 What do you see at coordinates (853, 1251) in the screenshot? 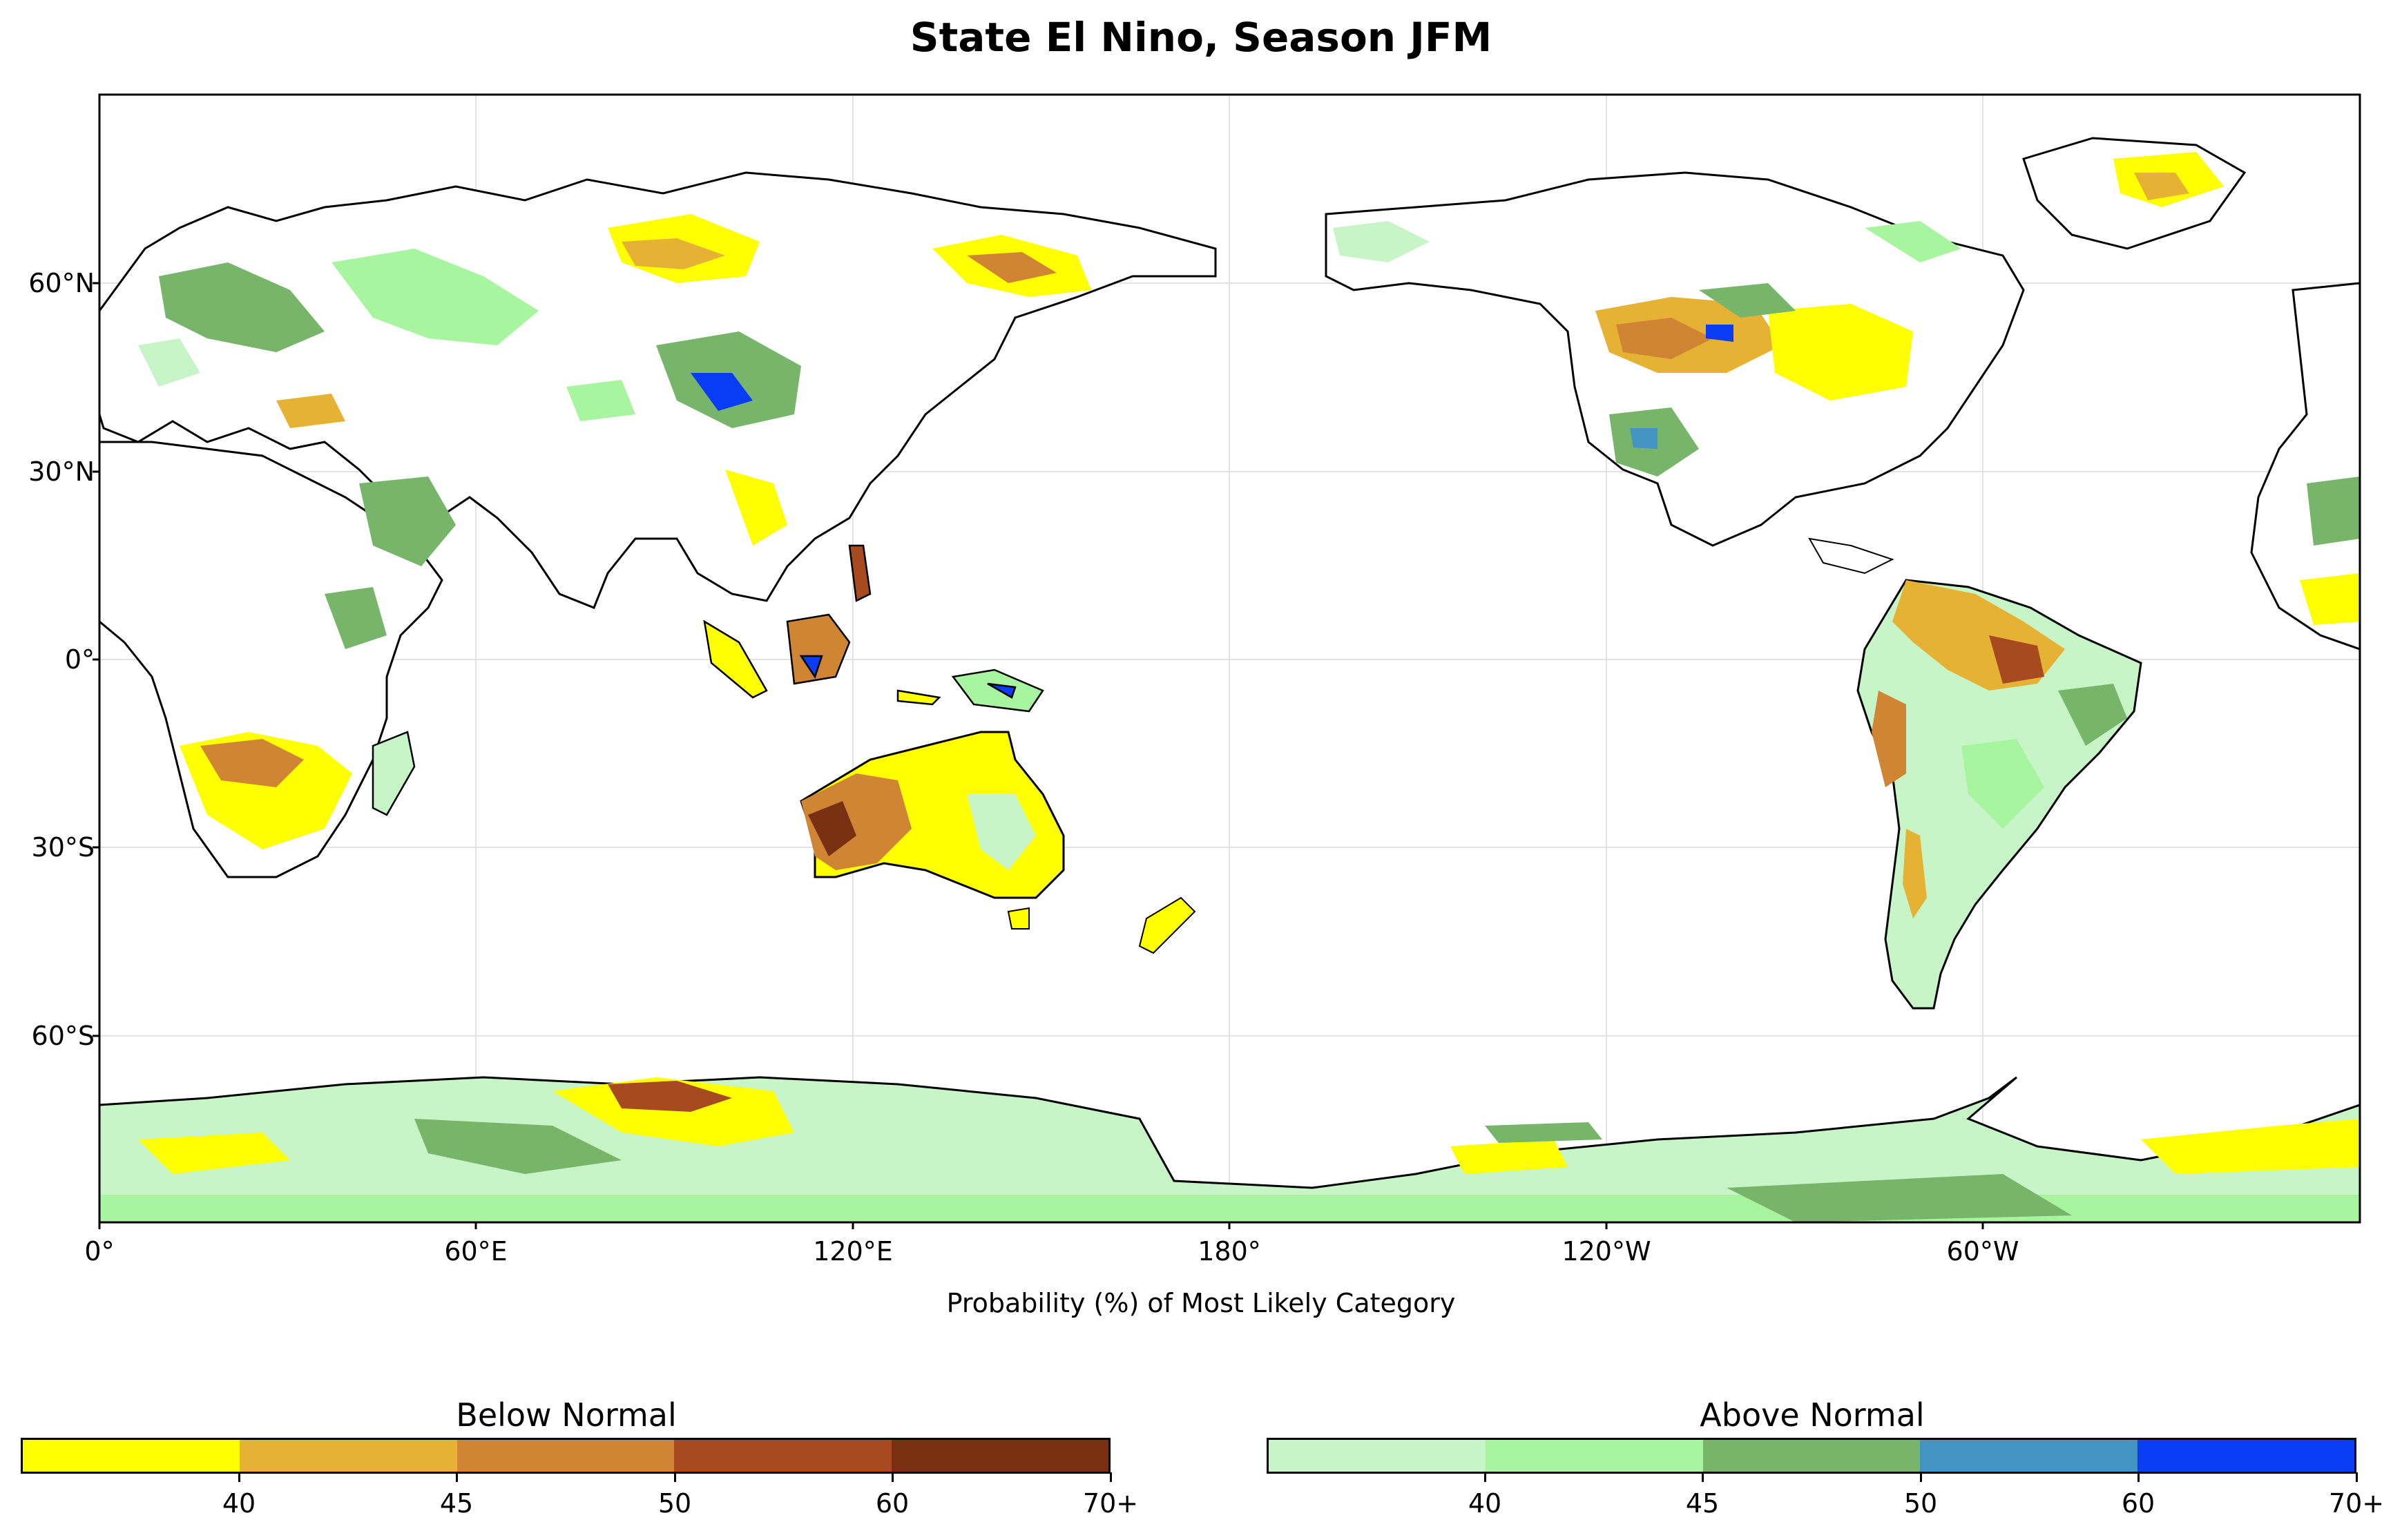
I see `lon-label-120e: 120°E` at bounding box center [853, 1251].